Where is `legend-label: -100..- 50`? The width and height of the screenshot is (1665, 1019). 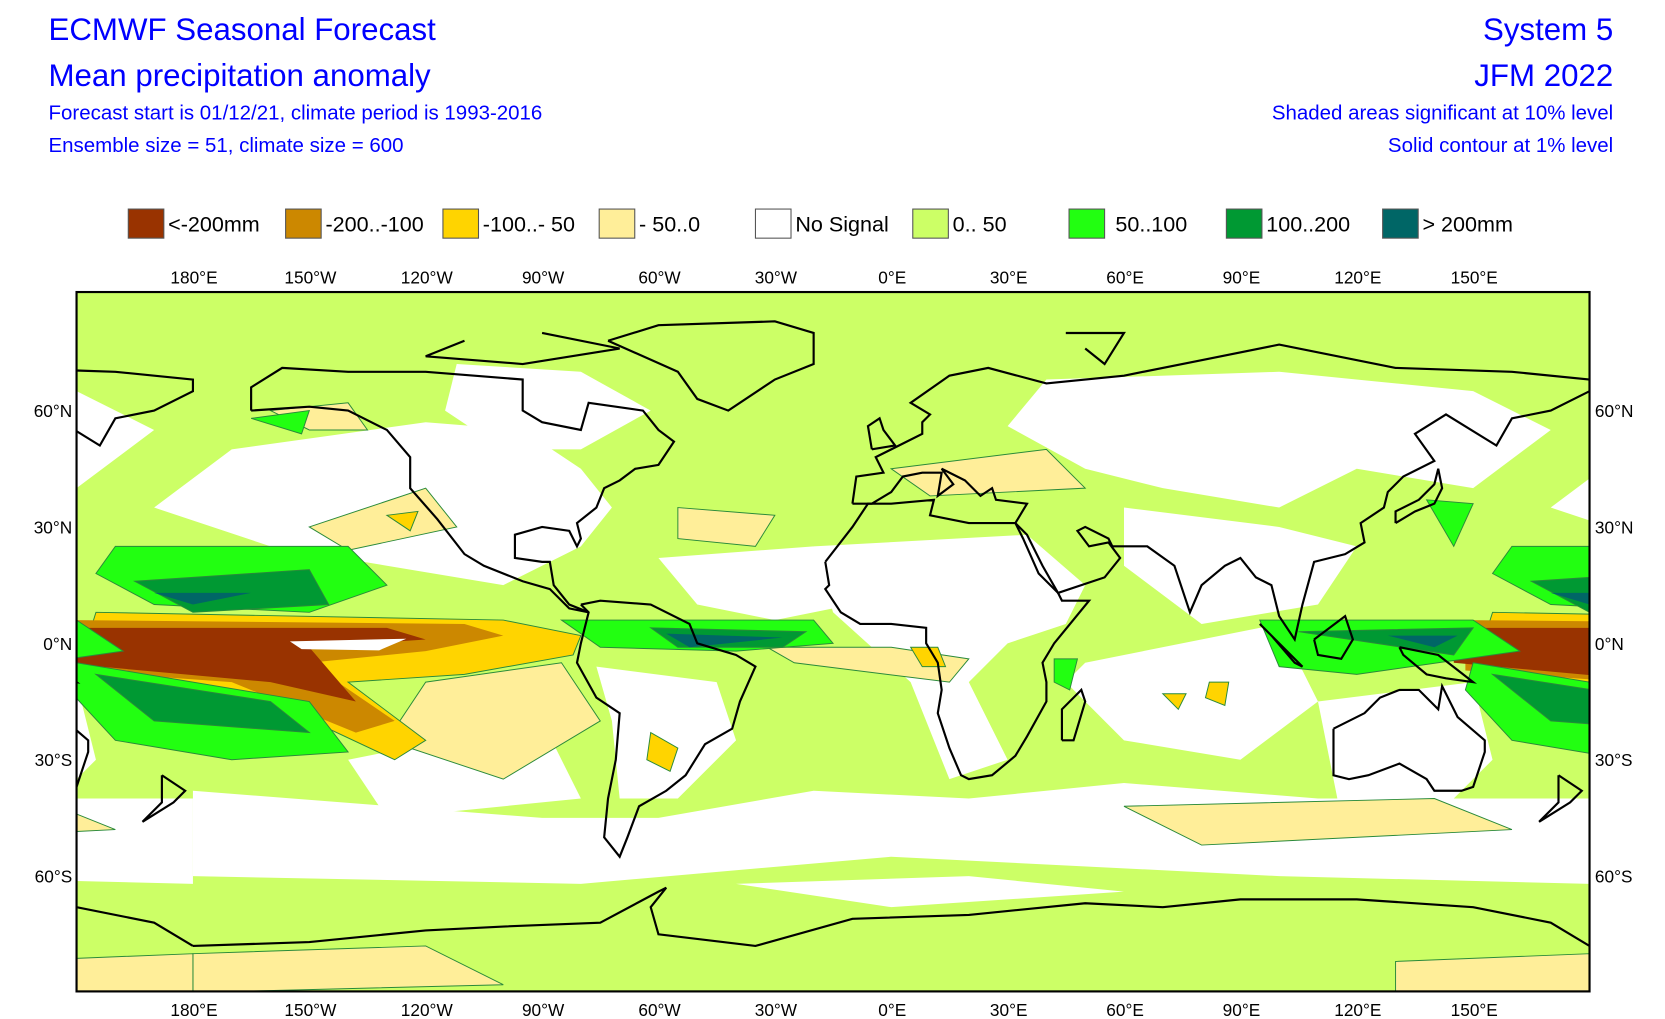 legend-label: -100..- 50 is located at coordinates (529, 224).